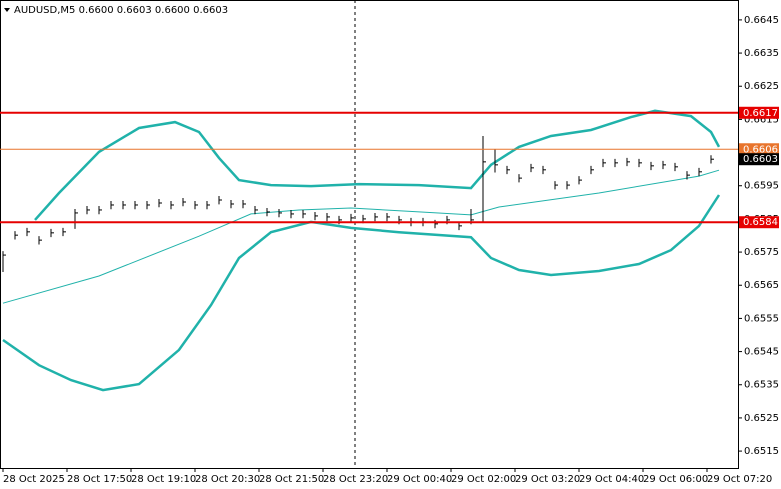  I want to click on level-label: 0.6606, so click(760, 149).